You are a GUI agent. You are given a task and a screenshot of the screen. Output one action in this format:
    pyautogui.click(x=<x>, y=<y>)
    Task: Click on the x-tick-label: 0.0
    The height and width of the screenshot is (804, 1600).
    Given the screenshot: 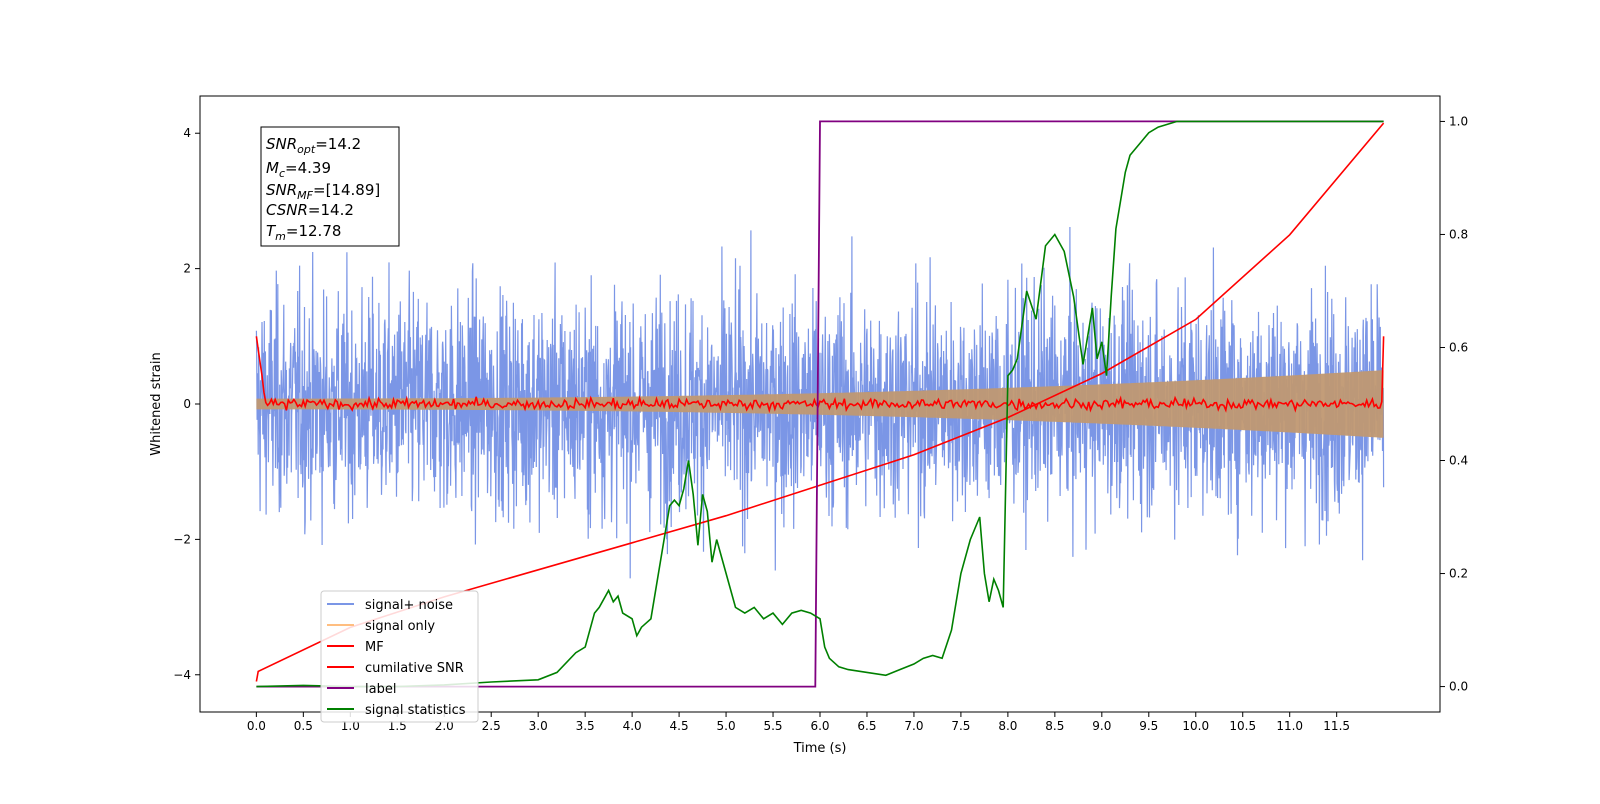 What is the action you would take?
    pyautogui.click(x=256, y=726)
    